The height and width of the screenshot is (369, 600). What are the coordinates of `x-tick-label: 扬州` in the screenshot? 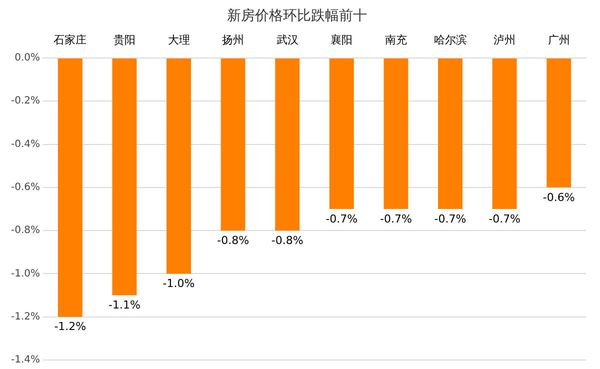 It's located at (233, 39).